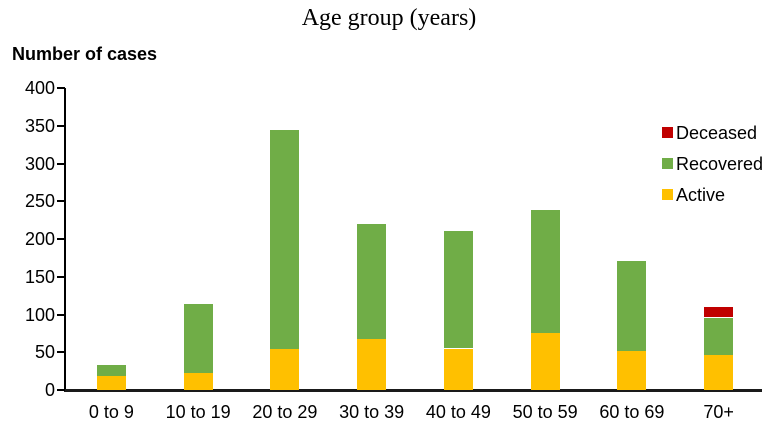 This screenshot has width=778, height=433. I want to click on chart-title: Age group (years), so click(389, 18).